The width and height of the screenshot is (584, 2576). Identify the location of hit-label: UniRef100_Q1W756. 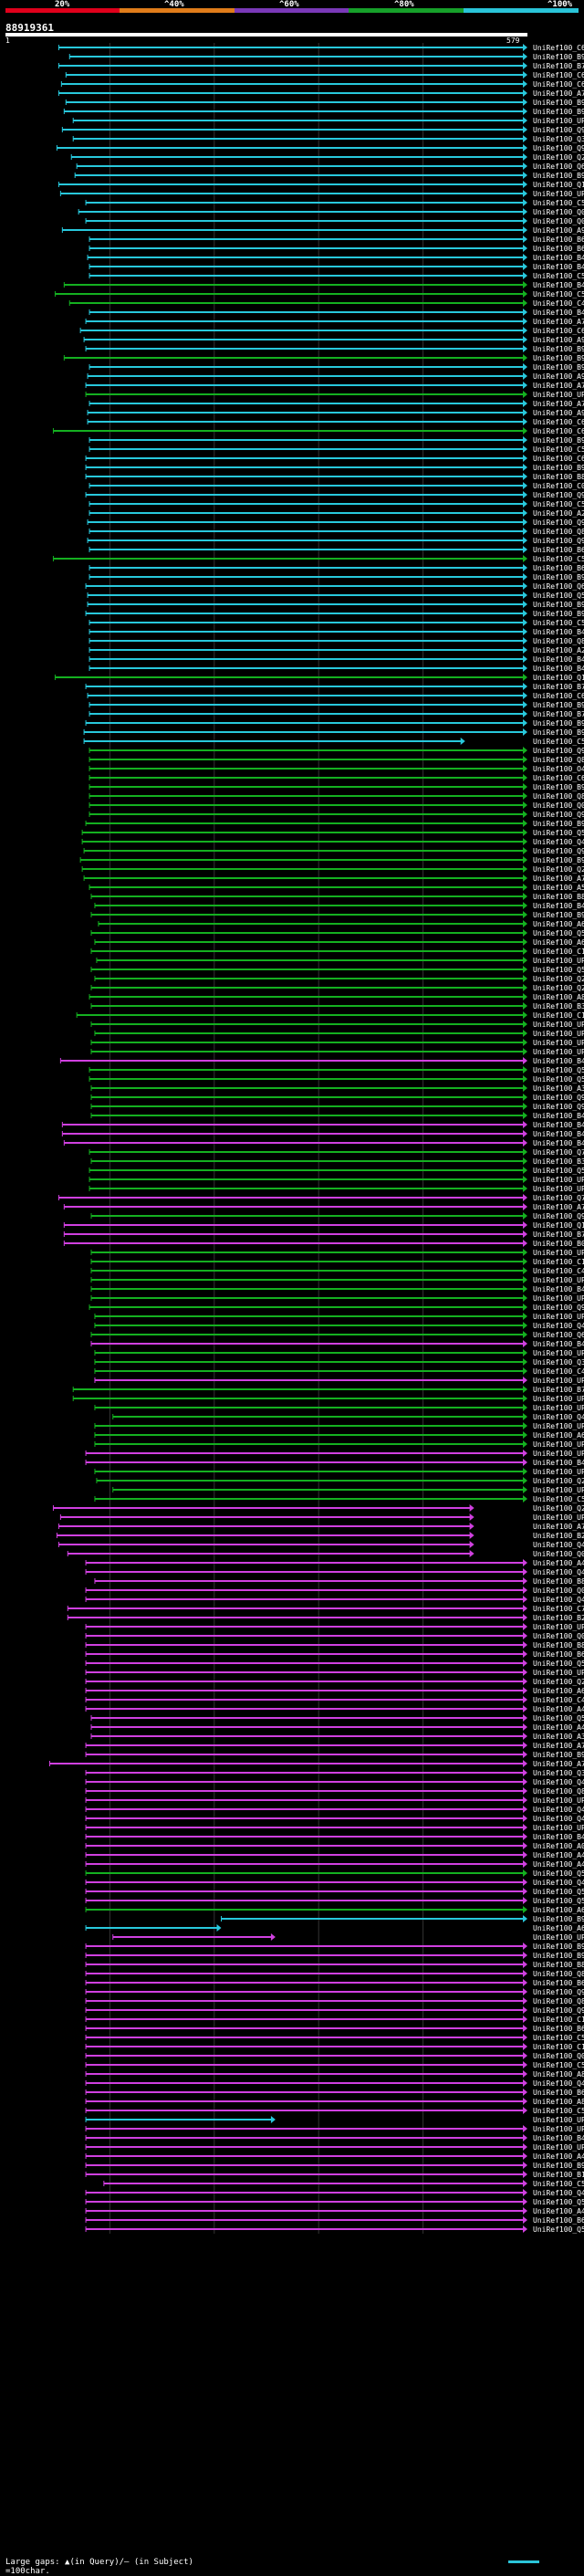
(558, 185).